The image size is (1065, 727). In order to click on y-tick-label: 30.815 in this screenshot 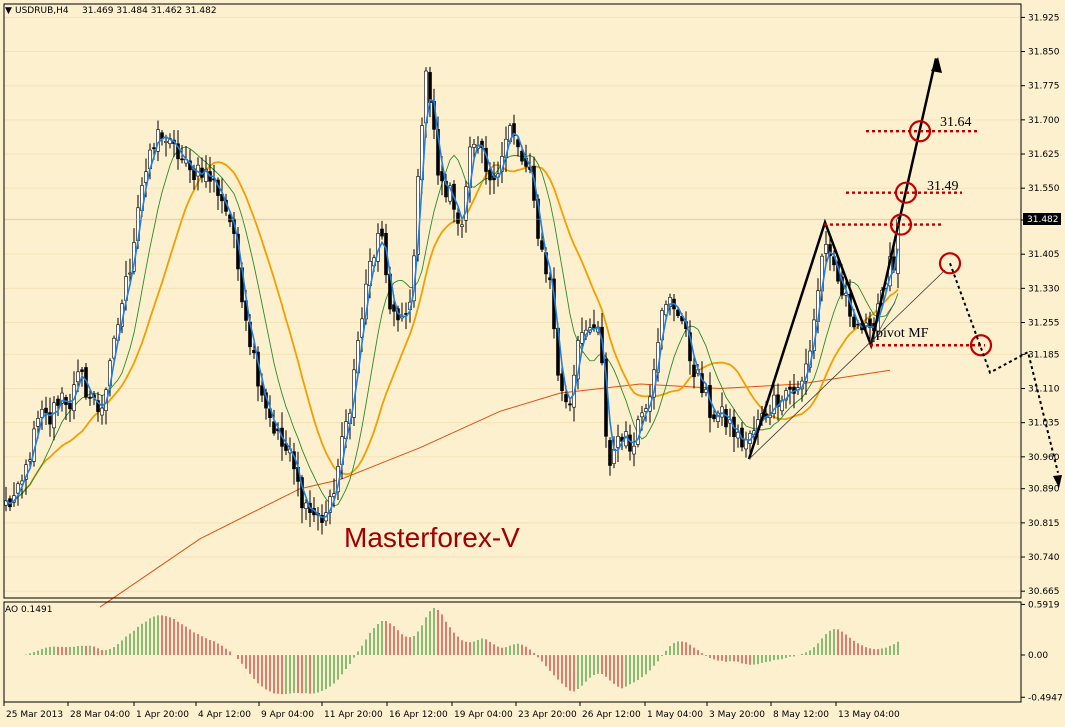, I will do `click(1044, 524)`.